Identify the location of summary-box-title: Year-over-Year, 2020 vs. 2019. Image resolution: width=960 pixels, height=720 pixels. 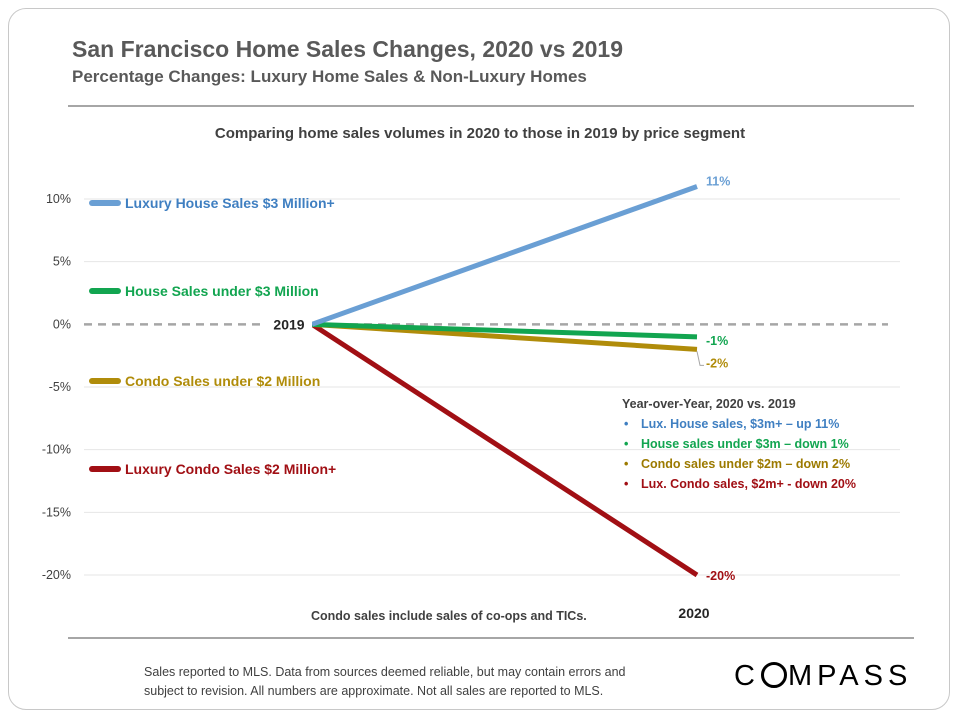
(709, 404).